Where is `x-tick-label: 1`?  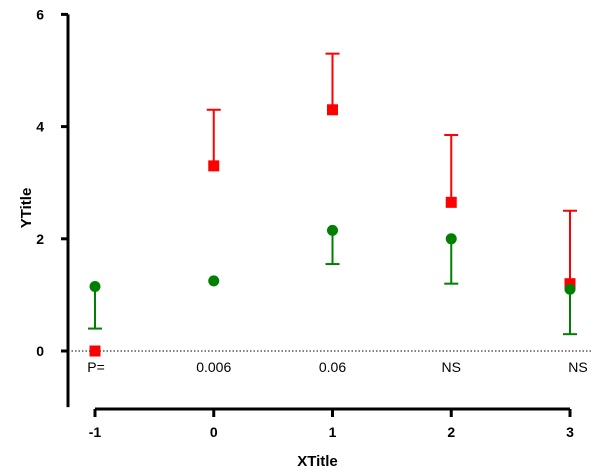 x-tick-label: 1 is located at coordinates (333, 432).